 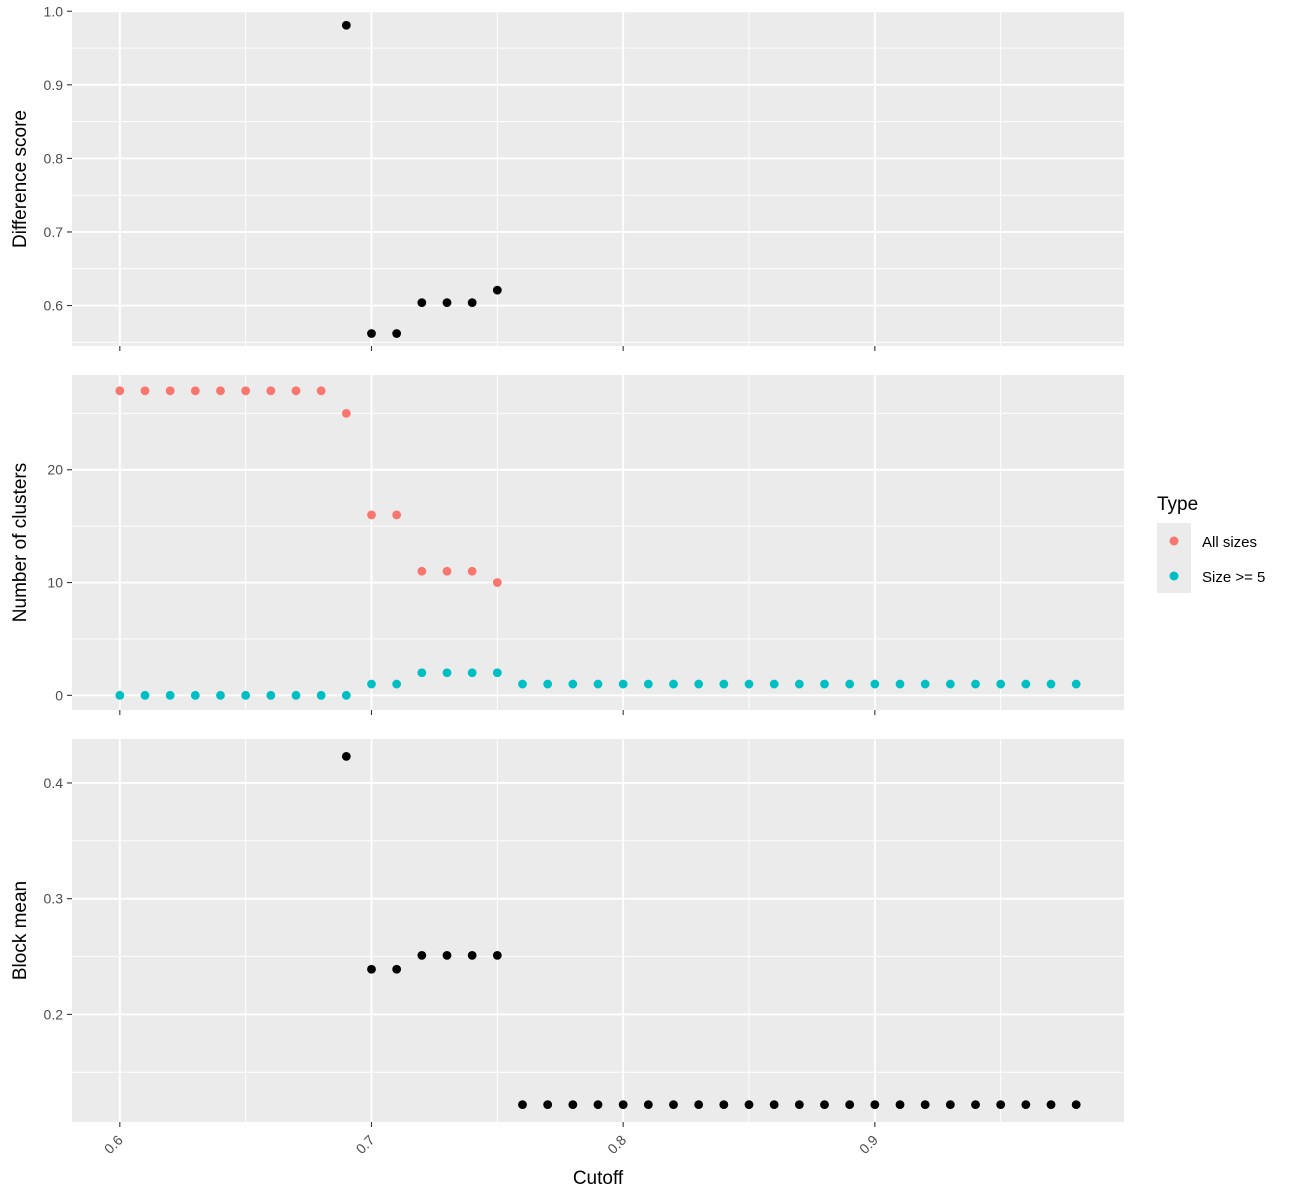 What do you see at coordinates (1174, 541) in the screenshot?
I see `legend-key-all-sizes` at bounding box center [1174, 541].